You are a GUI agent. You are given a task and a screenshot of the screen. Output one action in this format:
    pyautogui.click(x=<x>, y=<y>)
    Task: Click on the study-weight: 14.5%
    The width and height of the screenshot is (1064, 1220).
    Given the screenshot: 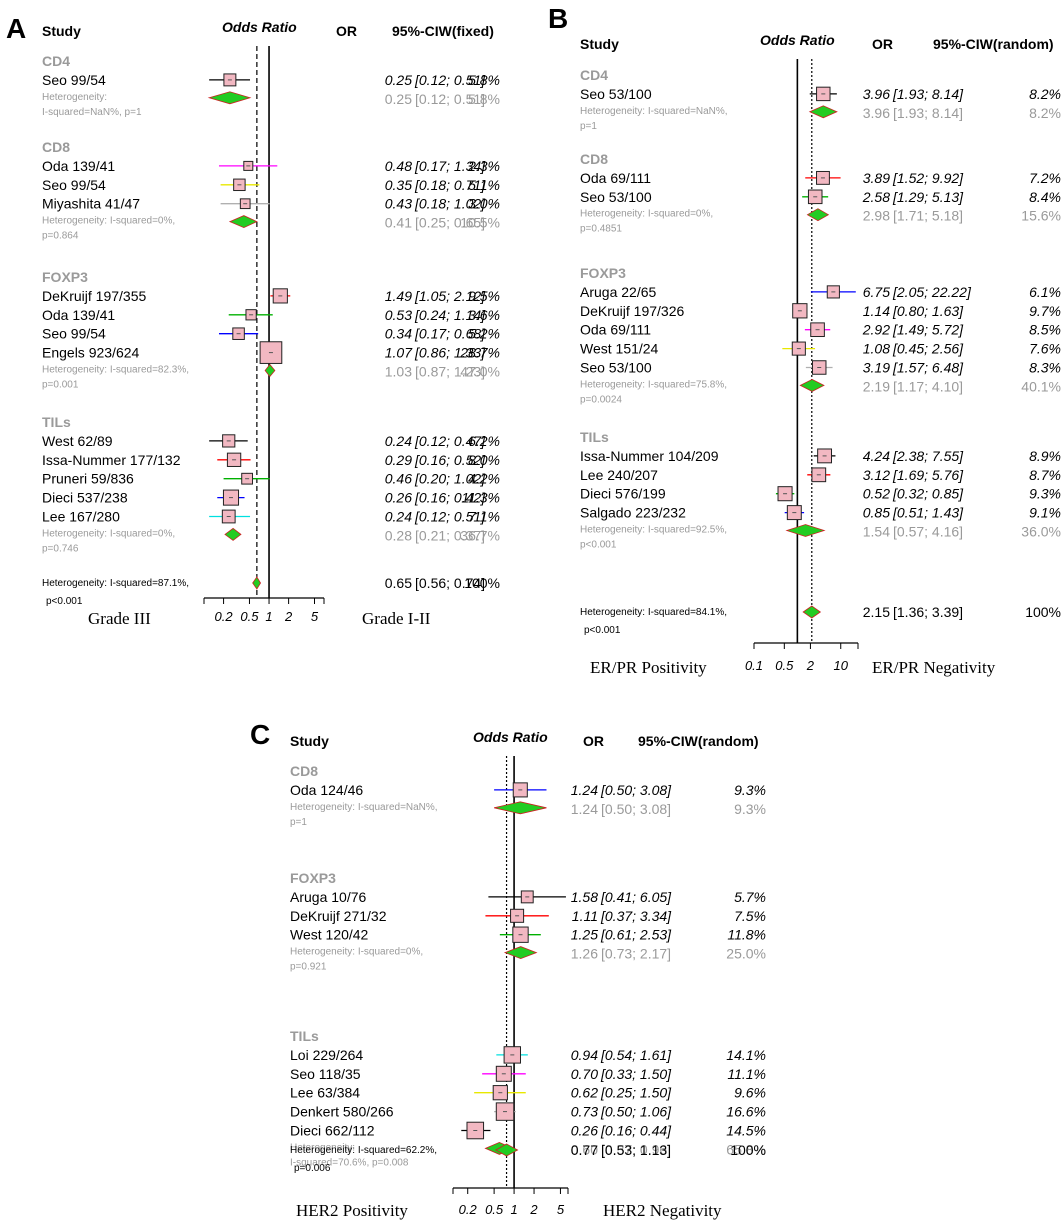 What is the action you would take?
    pyautogui.click(x=746, y=1131)
    